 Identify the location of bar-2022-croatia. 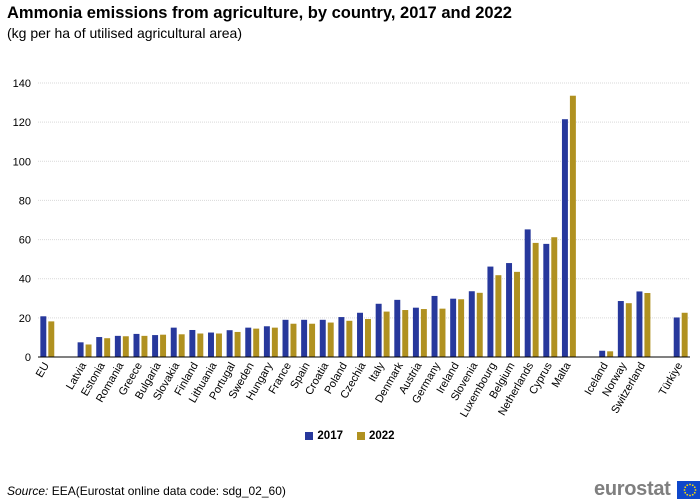
(330, 339).